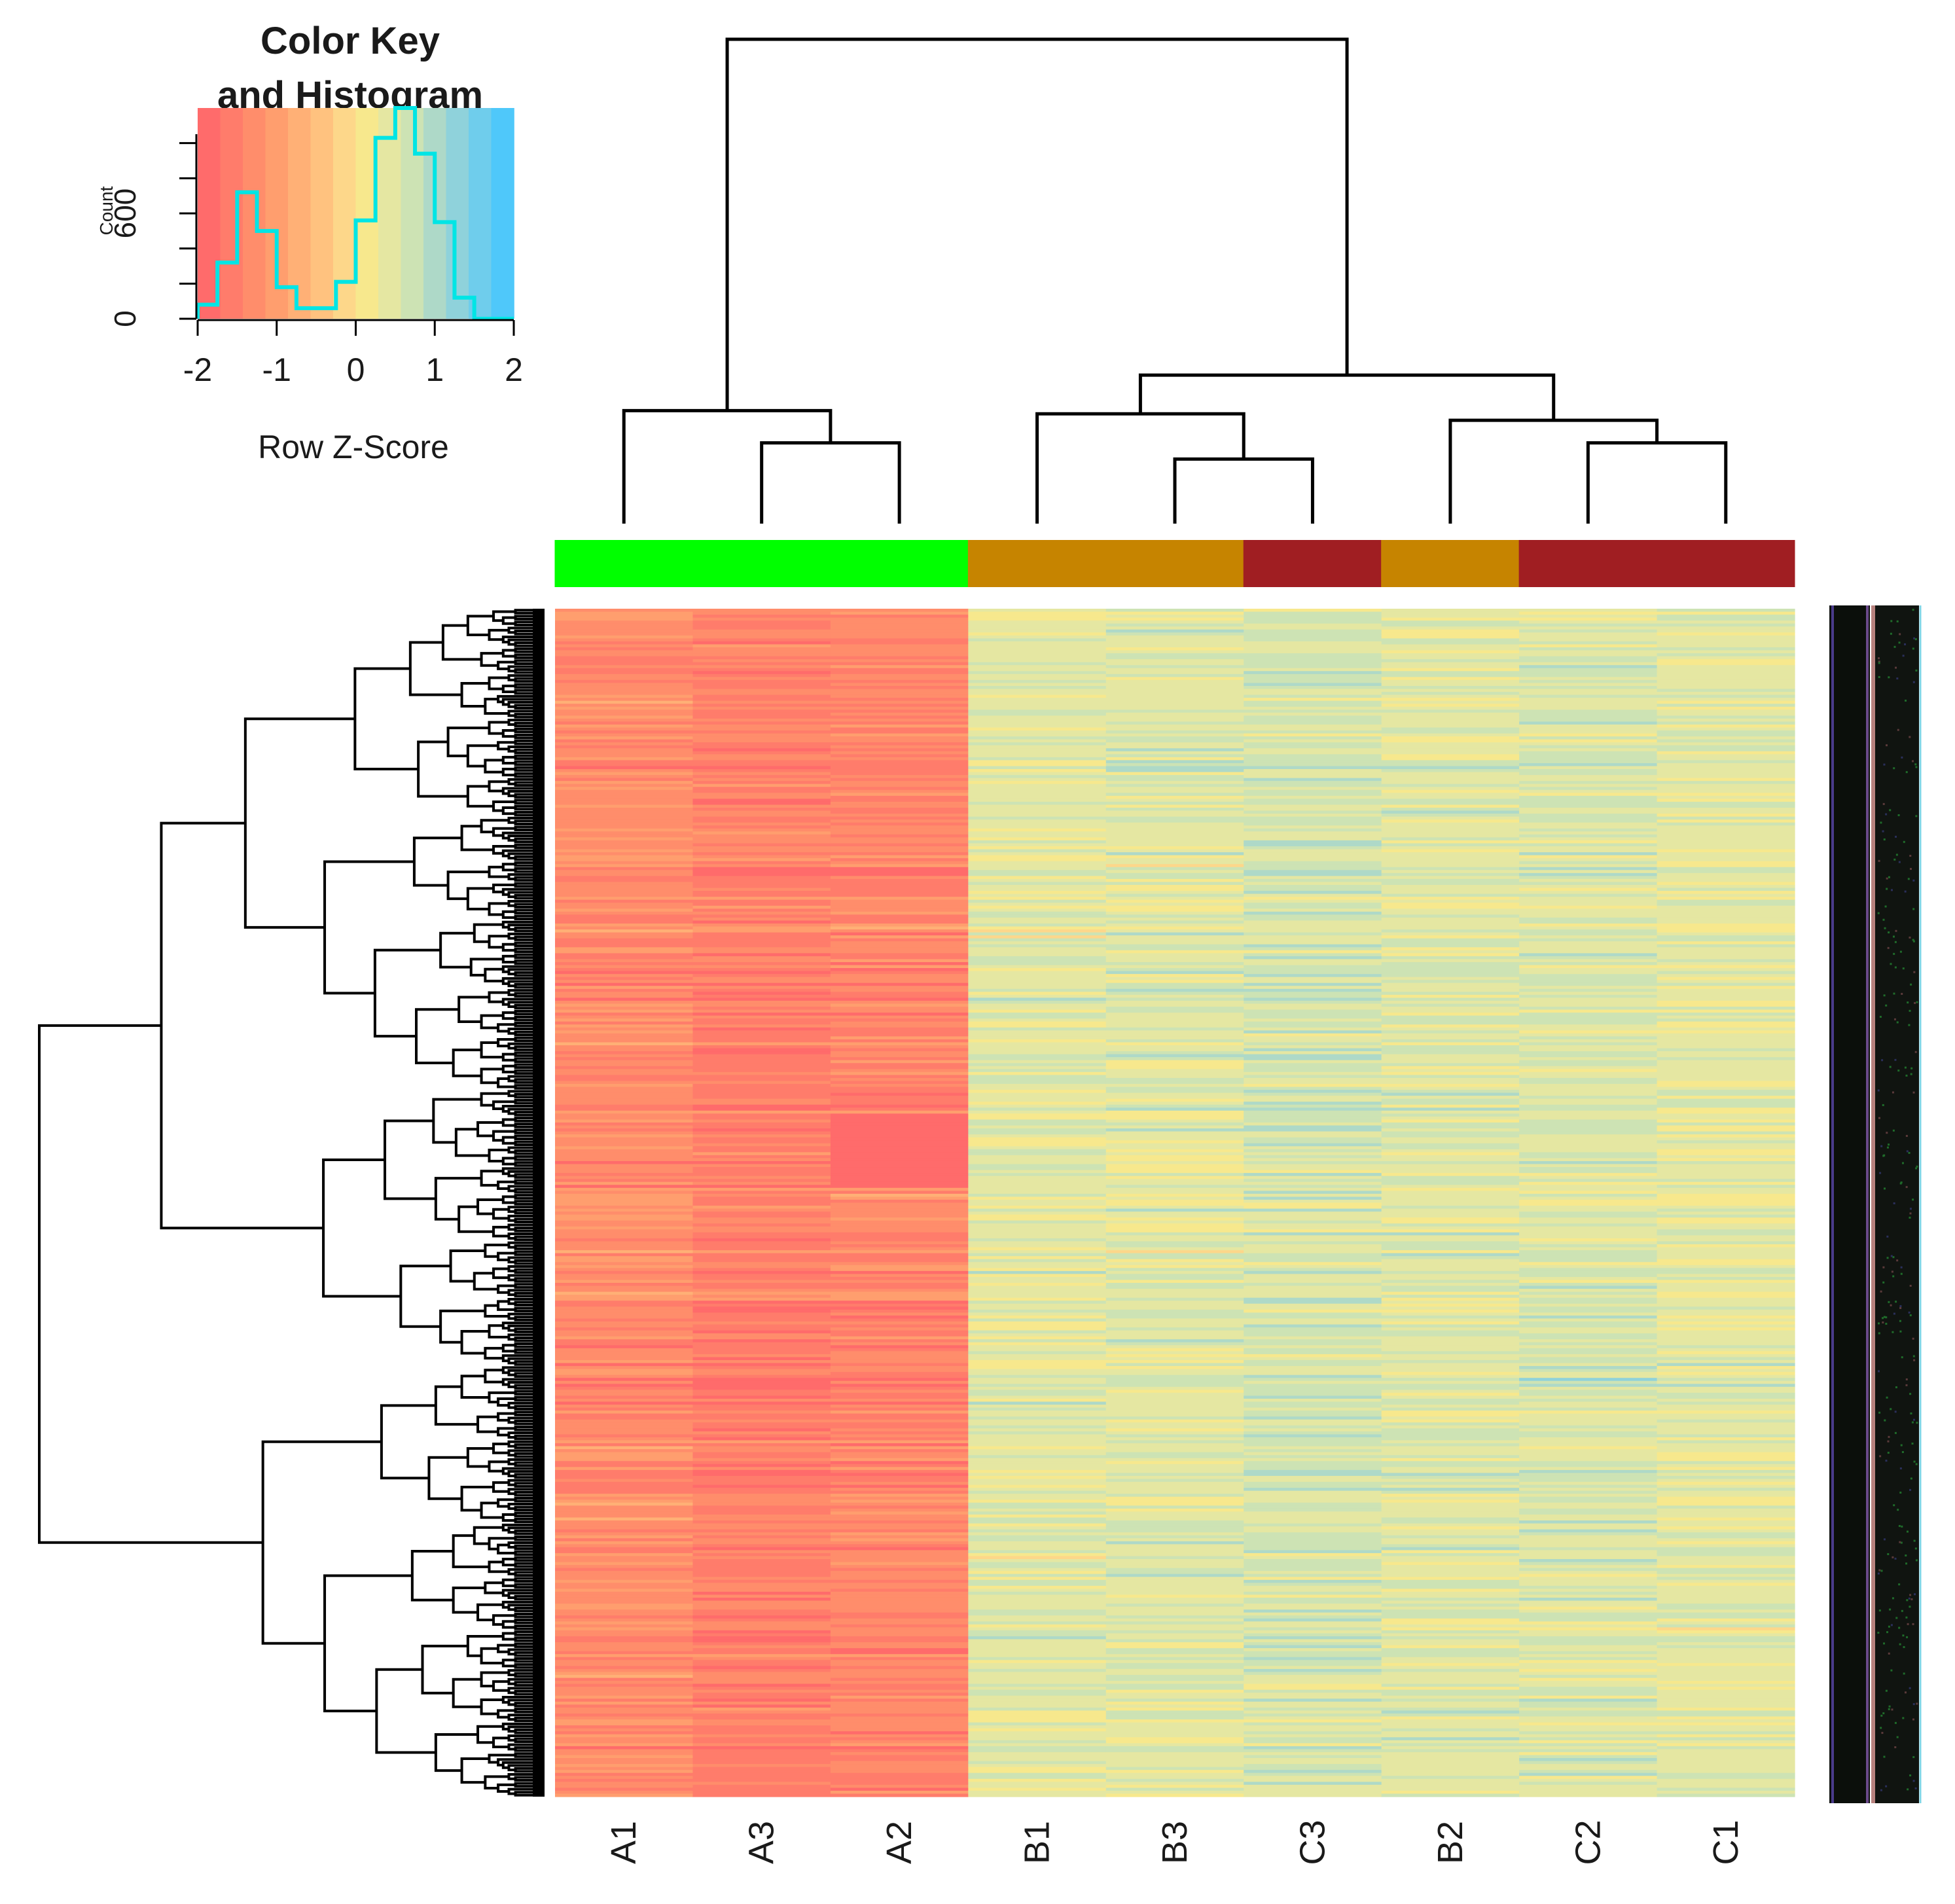  I want to click on column-group-swatch, so click(1312, 563).